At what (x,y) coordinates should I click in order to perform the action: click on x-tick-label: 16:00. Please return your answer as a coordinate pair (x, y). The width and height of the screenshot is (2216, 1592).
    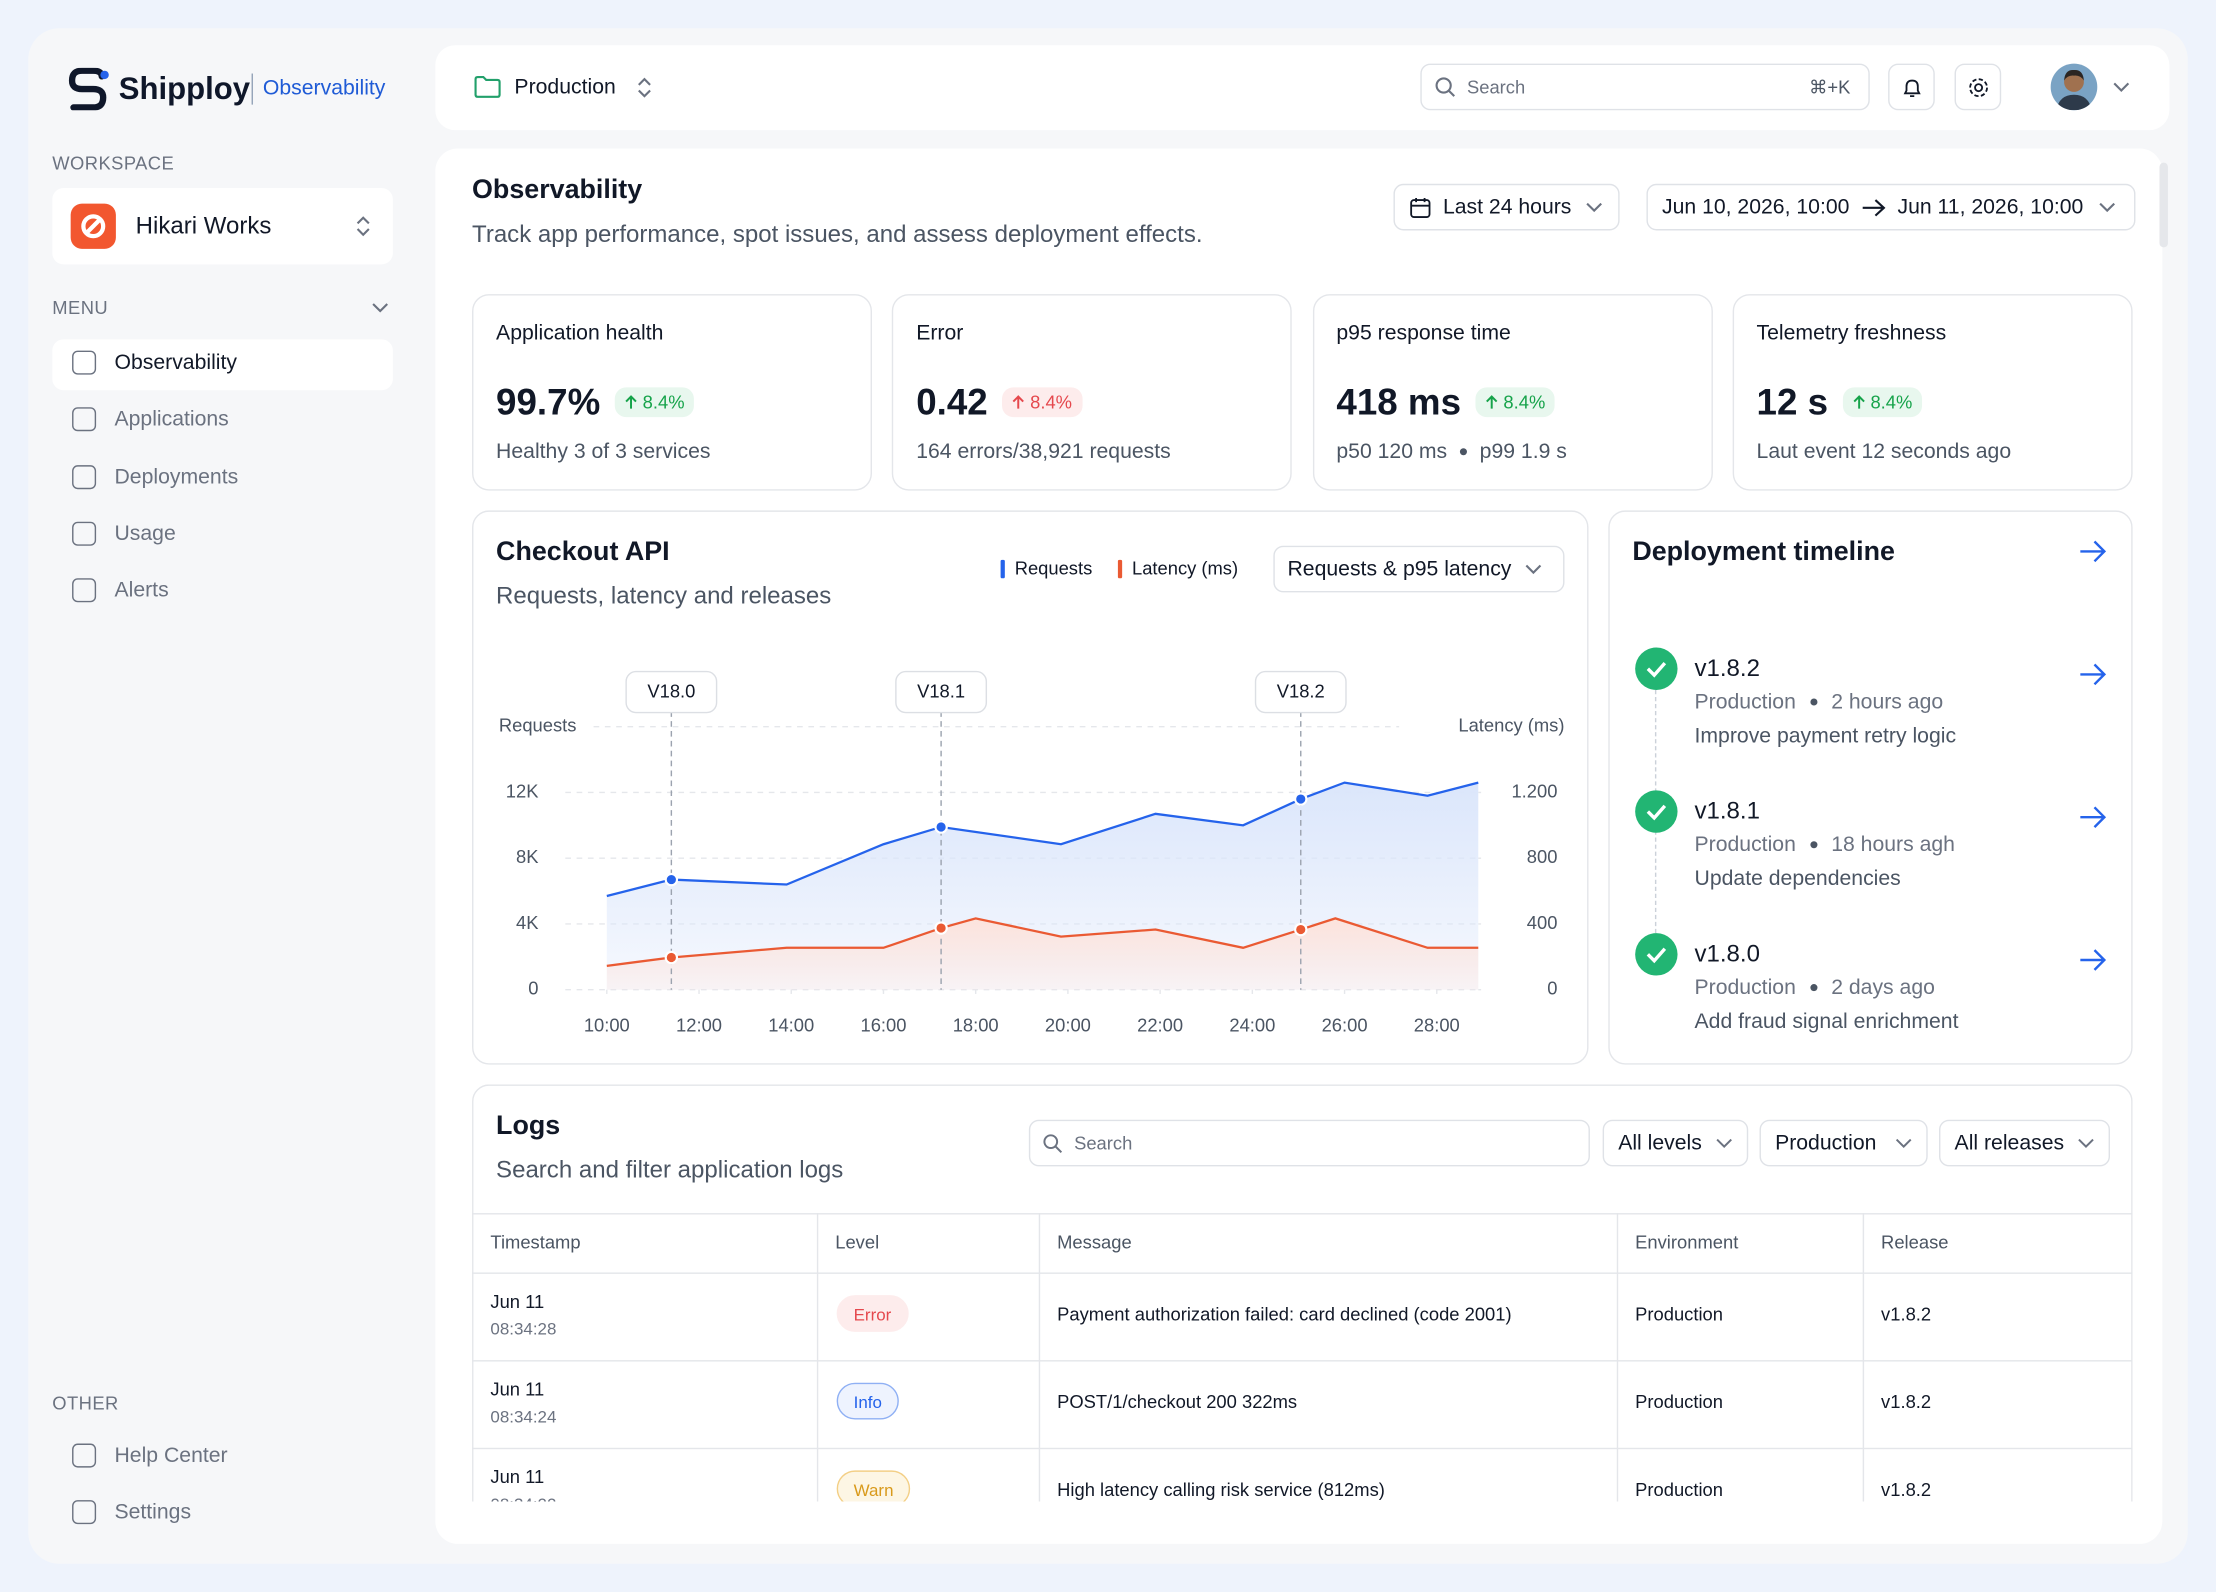
    Looking at the image, I should click on (883, 1024).